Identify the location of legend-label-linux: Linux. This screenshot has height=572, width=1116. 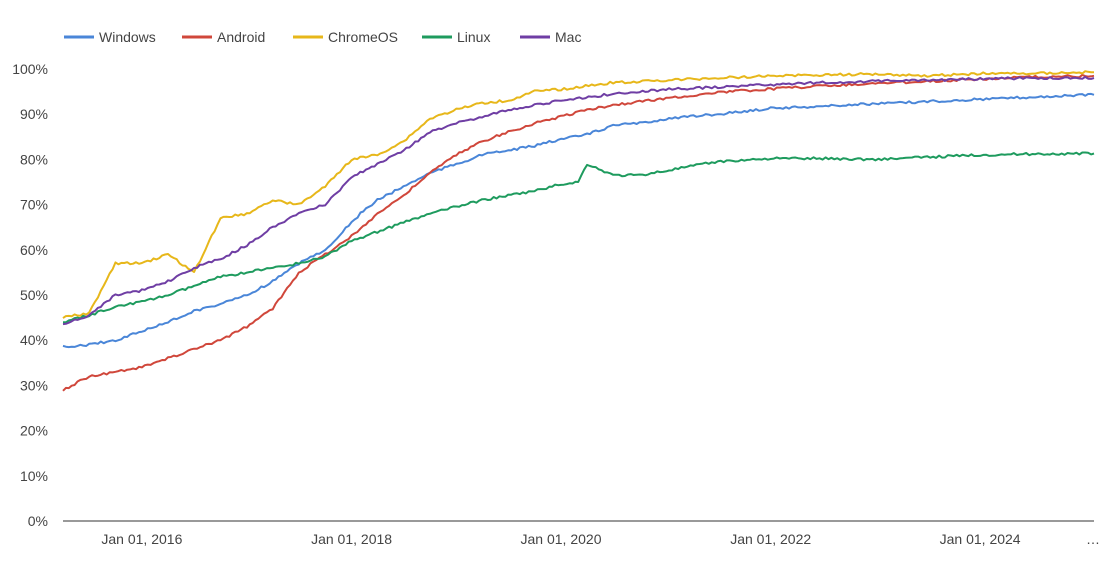
(473, 37).